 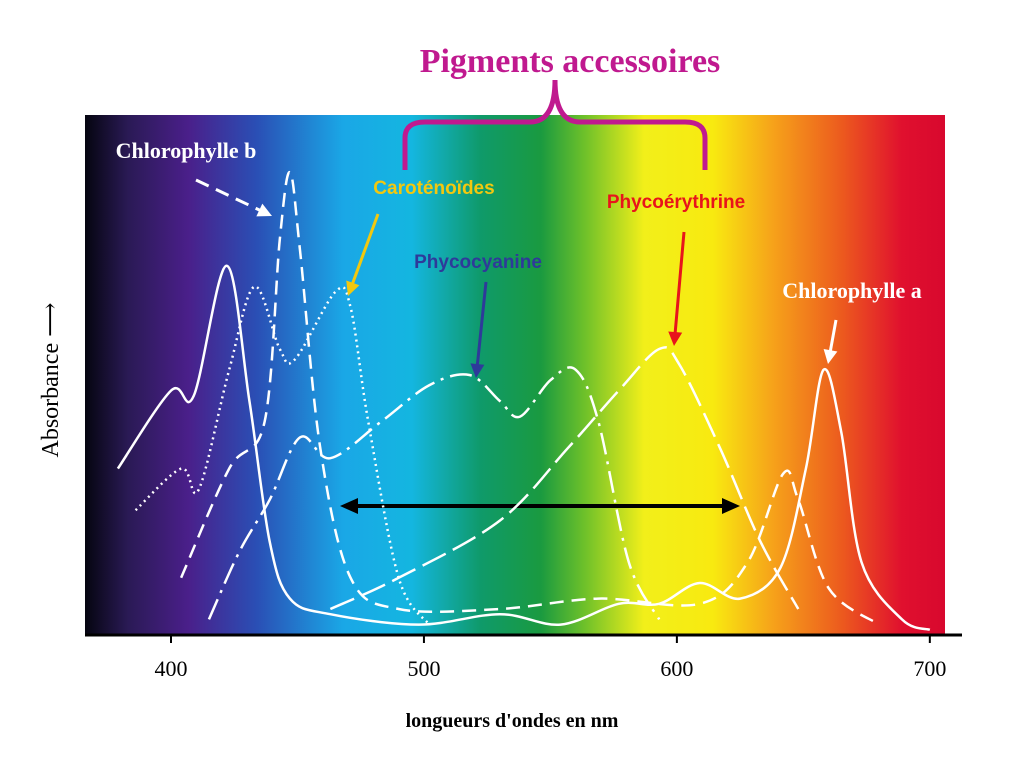 What do you see at coordinates (929, 668) in the screenshot?
I see `x-tick-label: 700` at bounding box center [929, 668].